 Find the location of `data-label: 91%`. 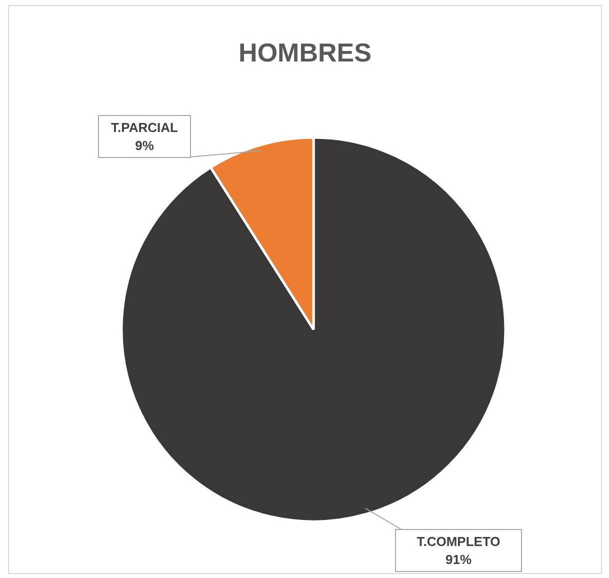

data-label: 91% is located at coordinates (458, 559).